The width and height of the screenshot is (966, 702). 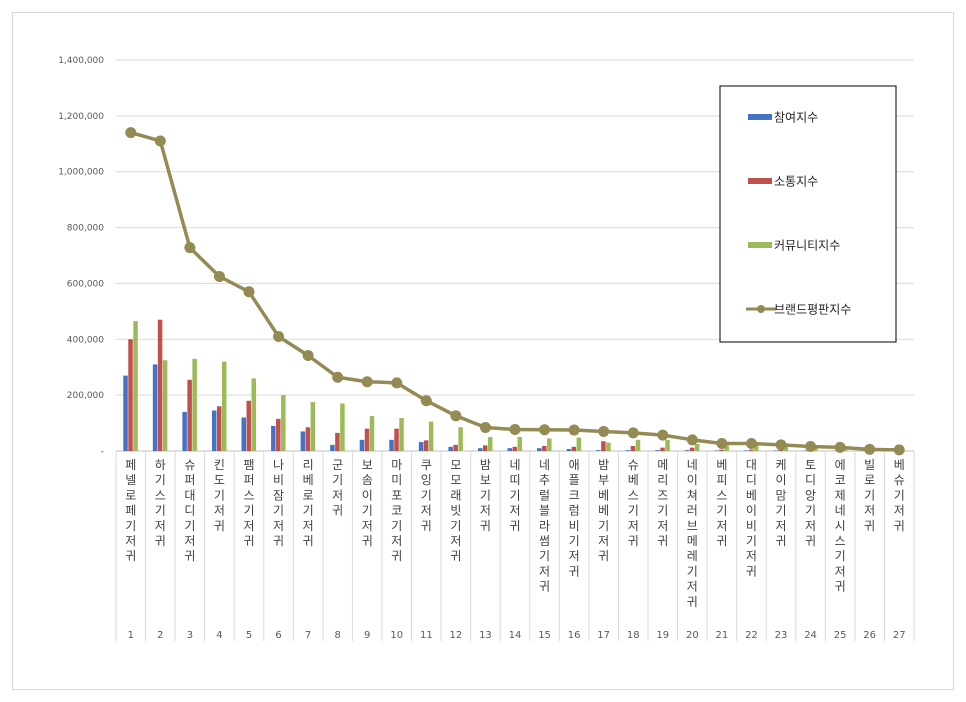 I want to click on legend-label: 브랜드평판지수, so click(x=812, y=310).